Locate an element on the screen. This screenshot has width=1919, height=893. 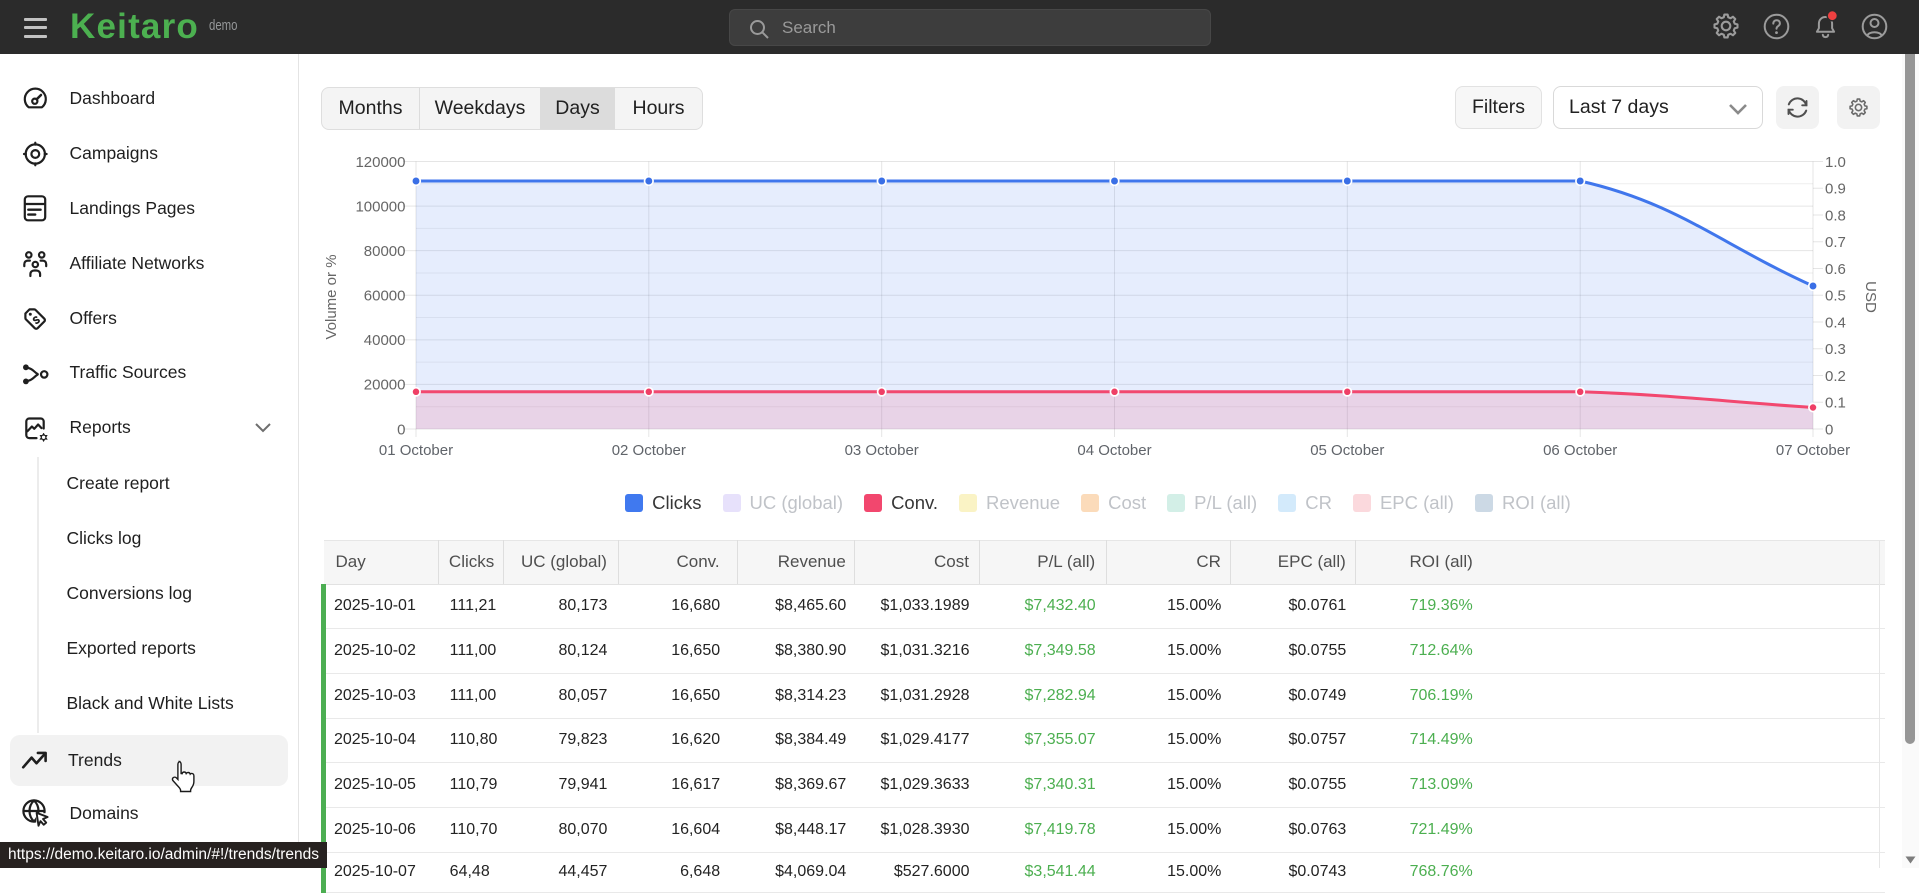
svg-text: 02 October is located at coordinates (649, 450).